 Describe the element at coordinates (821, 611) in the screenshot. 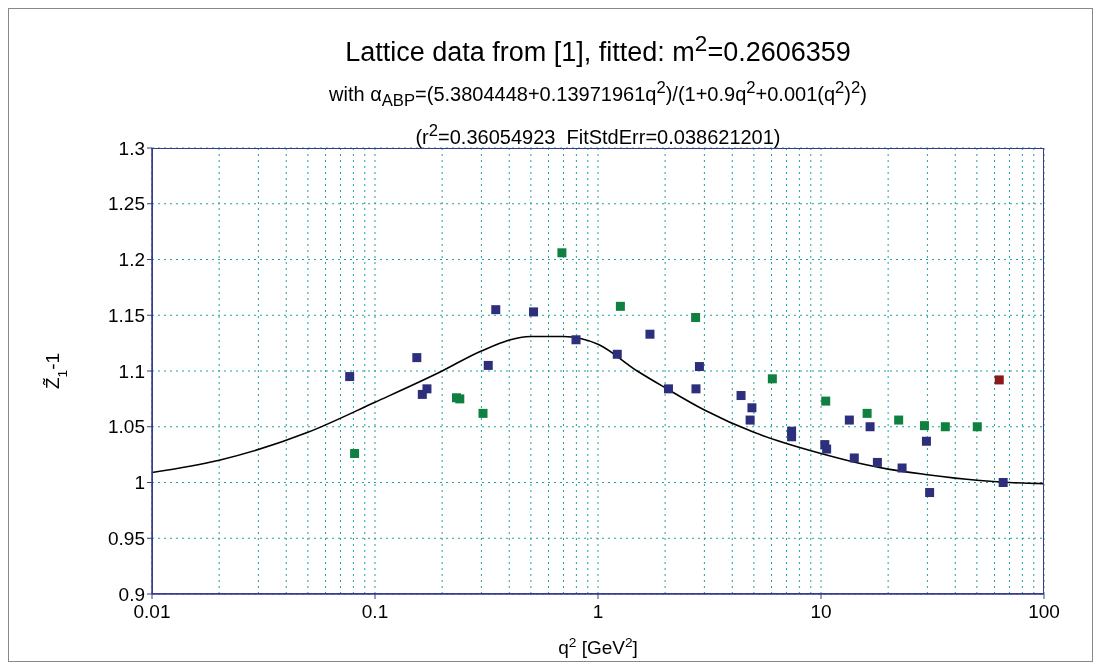

I see `x-tick-label: 10` at that location.